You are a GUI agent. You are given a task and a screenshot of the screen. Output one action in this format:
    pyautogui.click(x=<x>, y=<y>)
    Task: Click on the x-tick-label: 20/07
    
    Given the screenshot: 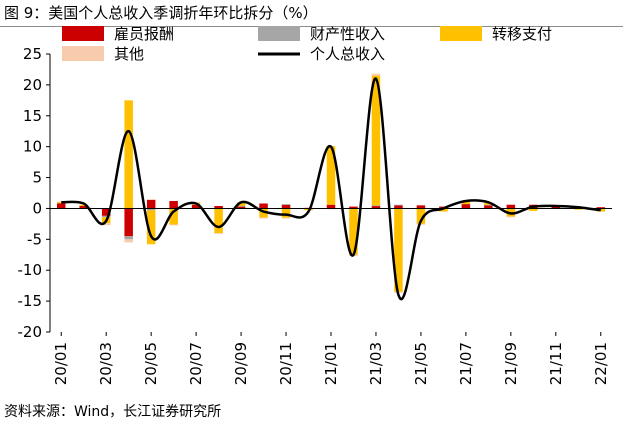 What is the action you would take?
    pyautogui.click(x=196, y=363)
    